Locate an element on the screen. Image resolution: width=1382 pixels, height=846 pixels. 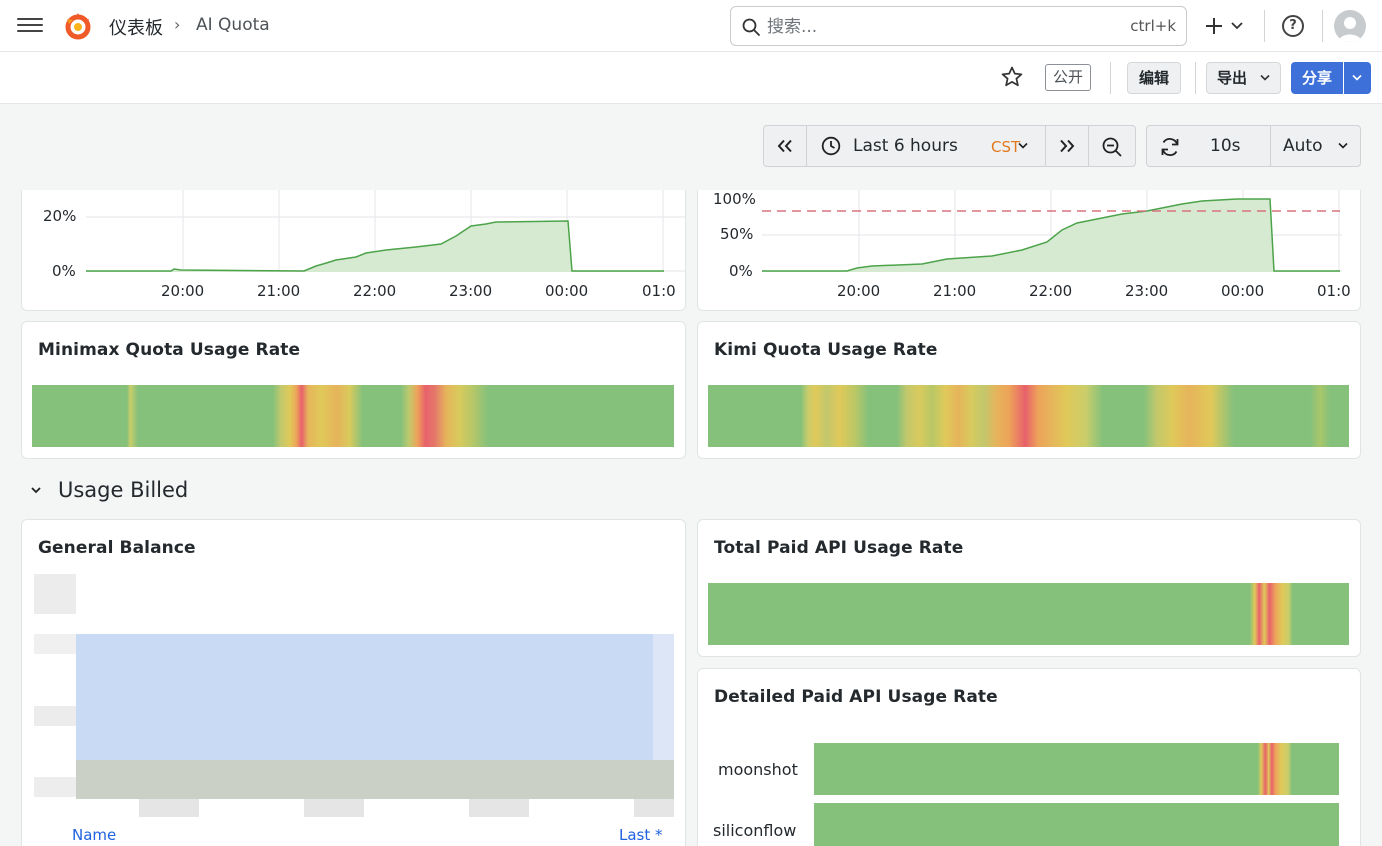
double-chevron-right-icon is located at coordinates (1067, 146).